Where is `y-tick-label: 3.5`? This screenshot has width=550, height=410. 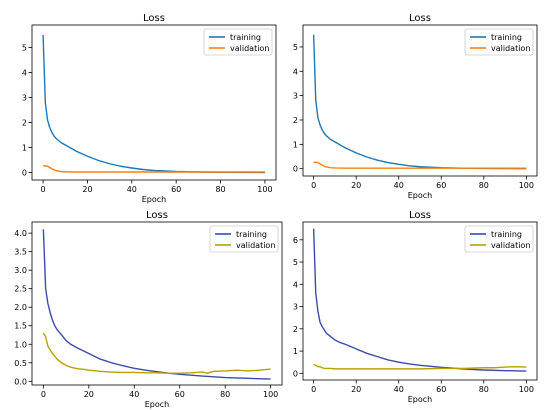
y-tick-label: 3.5 is located at coordinates (20, 252).